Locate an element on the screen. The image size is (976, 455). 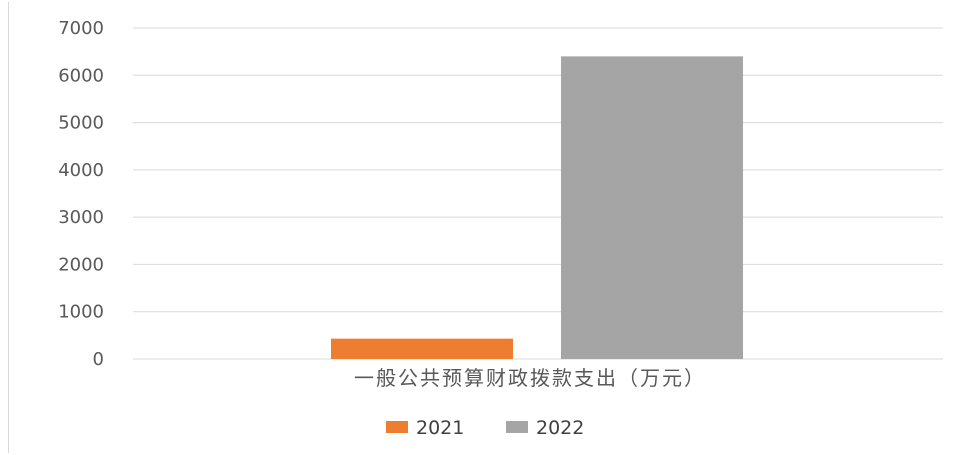
y-axis-ticks: 0 1000 2000 3000 4000 5000 6000 7000 is located at coordinates (81, 194).